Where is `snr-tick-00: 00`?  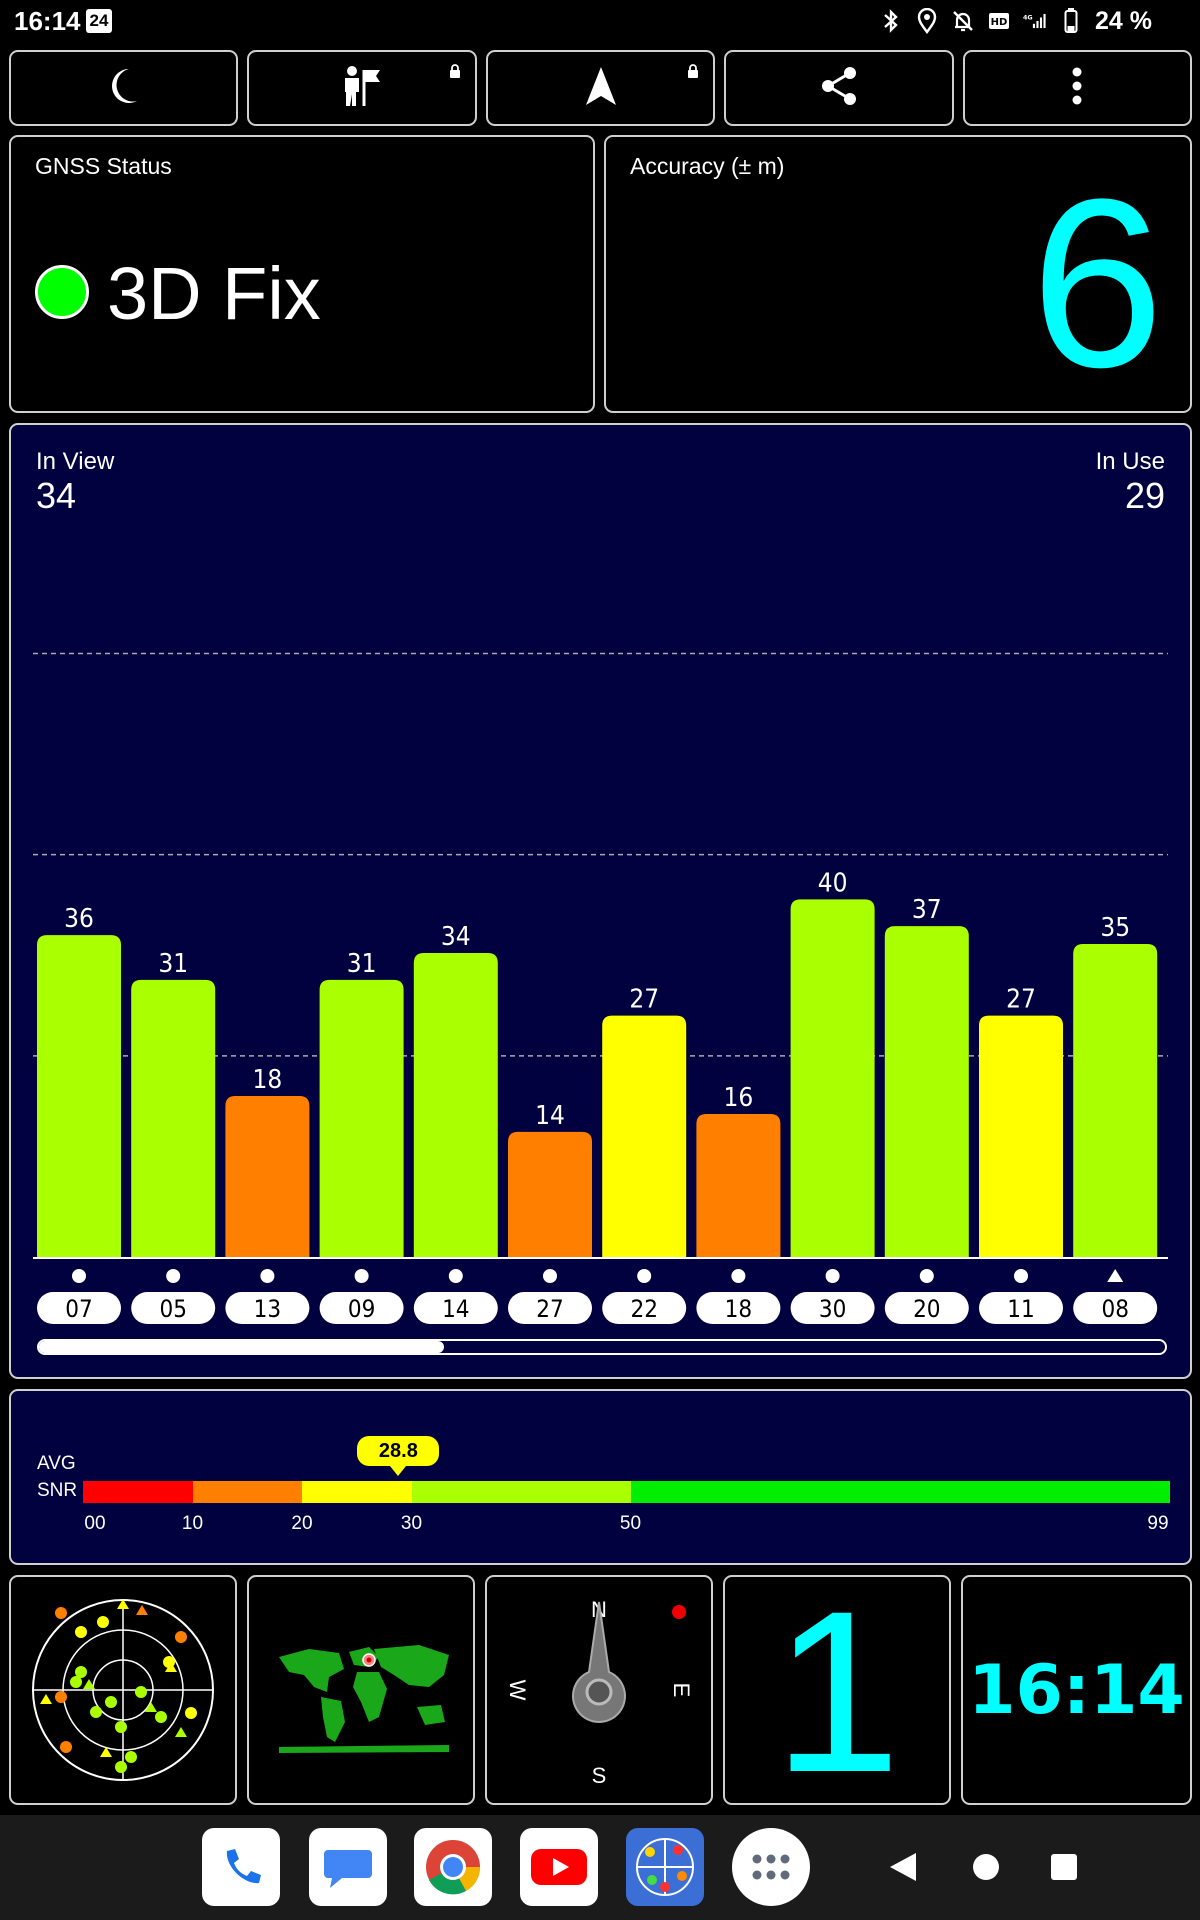 snr-tick-00: 00 is located at coordinates (95, 1523).